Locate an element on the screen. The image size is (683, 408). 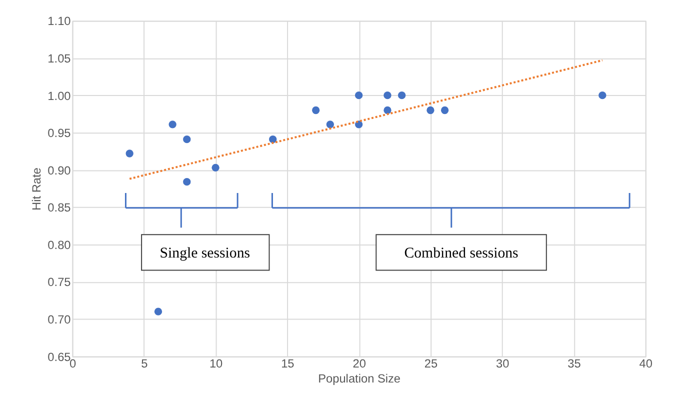
x-tick-label: 5 is located at coordinates (144, 363).